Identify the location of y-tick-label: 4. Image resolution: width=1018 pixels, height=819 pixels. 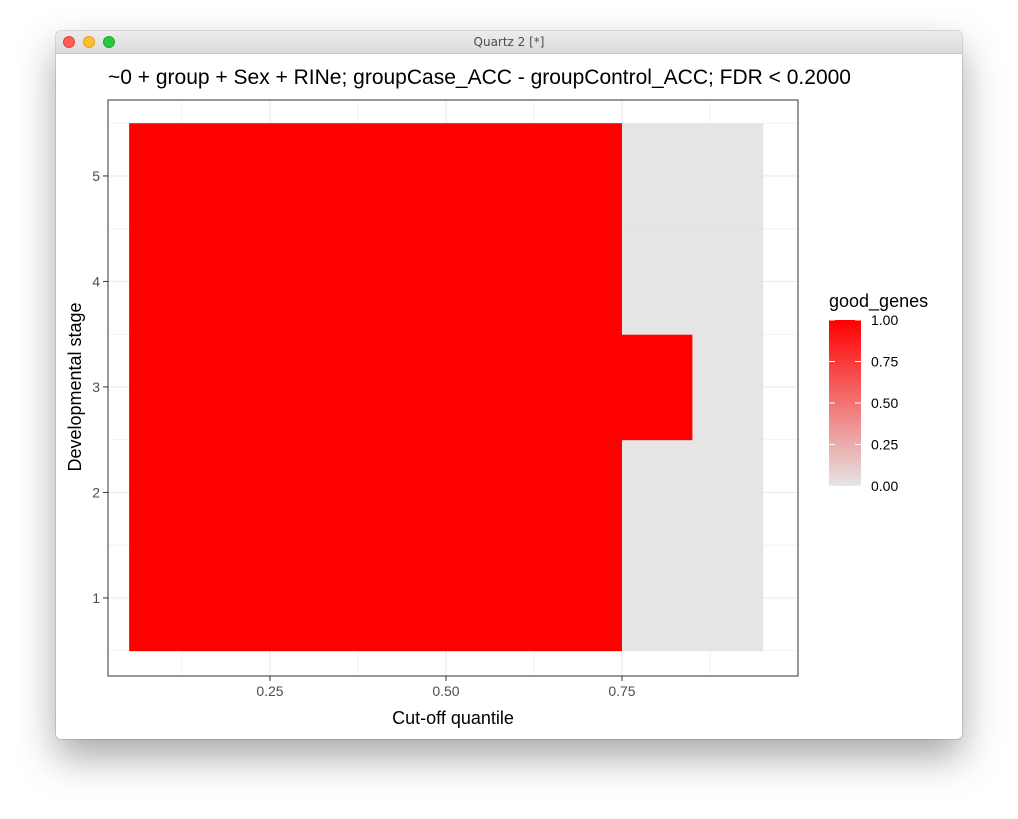
(96, 281).